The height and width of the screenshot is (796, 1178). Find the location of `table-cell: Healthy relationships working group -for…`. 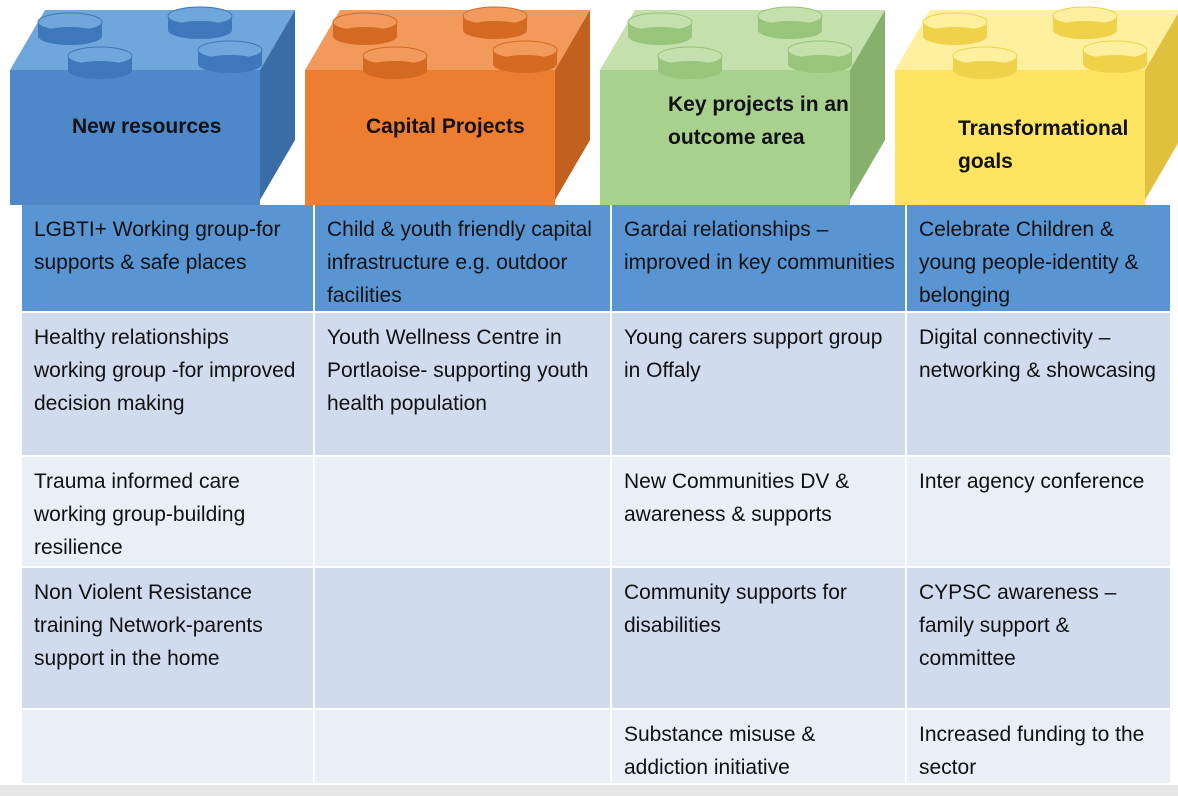

table-cell: Healthy relationships working group -for… is located at coordinates (168, 385).